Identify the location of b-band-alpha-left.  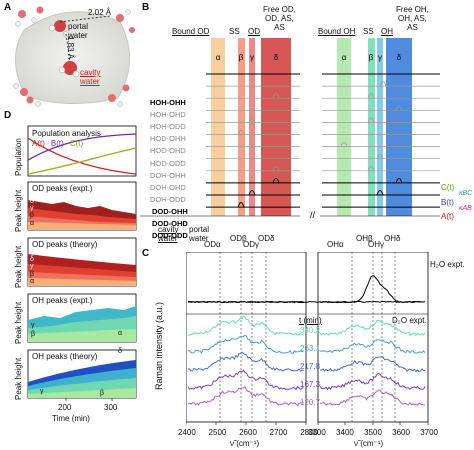
(218, 127).